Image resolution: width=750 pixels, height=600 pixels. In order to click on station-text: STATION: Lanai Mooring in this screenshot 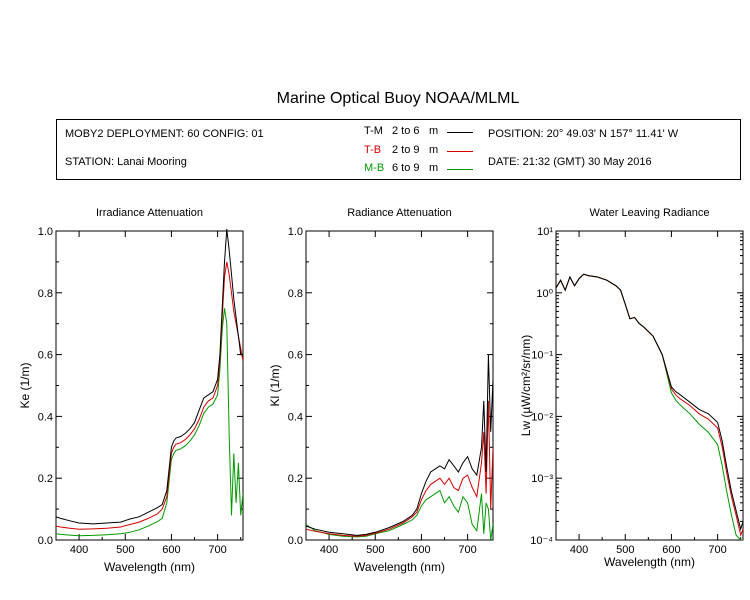, I will do `click(126, 162)`.